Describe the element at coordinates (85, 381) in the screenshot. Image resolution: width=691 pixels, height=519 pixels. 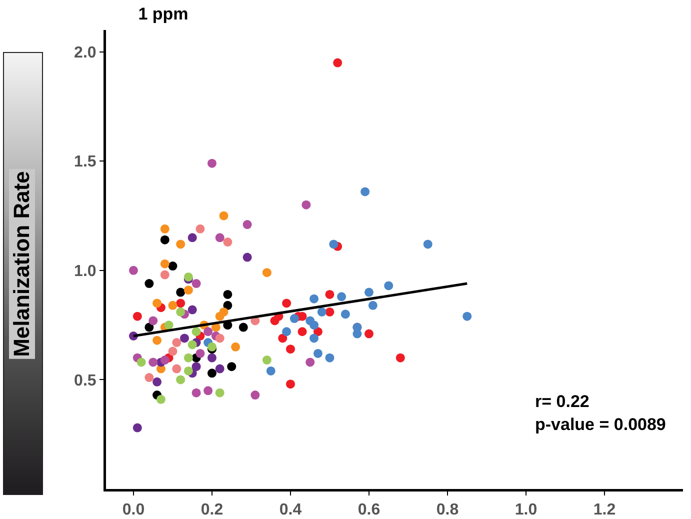
I see `y-tick-label: 0.5` at that location.